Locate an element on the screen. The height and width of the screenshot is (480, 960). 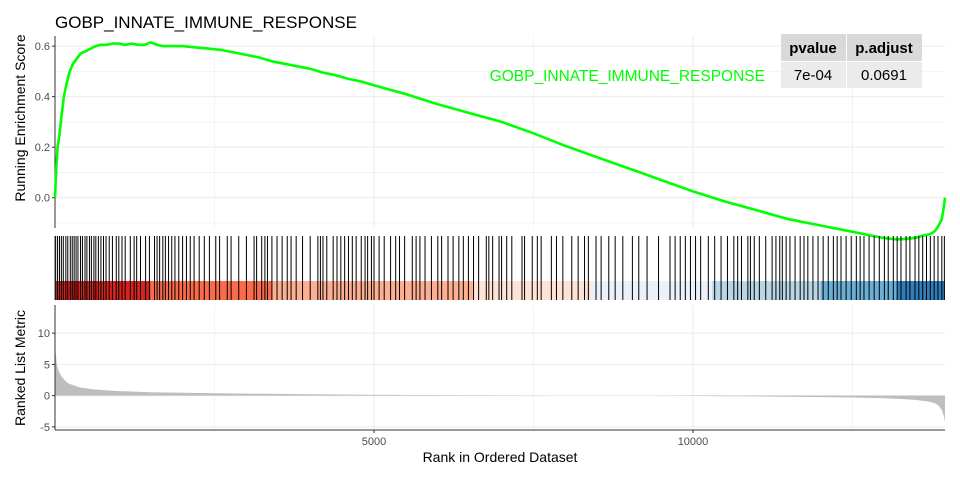
y-tick-label: 0.6 is located at coordinates (42, 47).